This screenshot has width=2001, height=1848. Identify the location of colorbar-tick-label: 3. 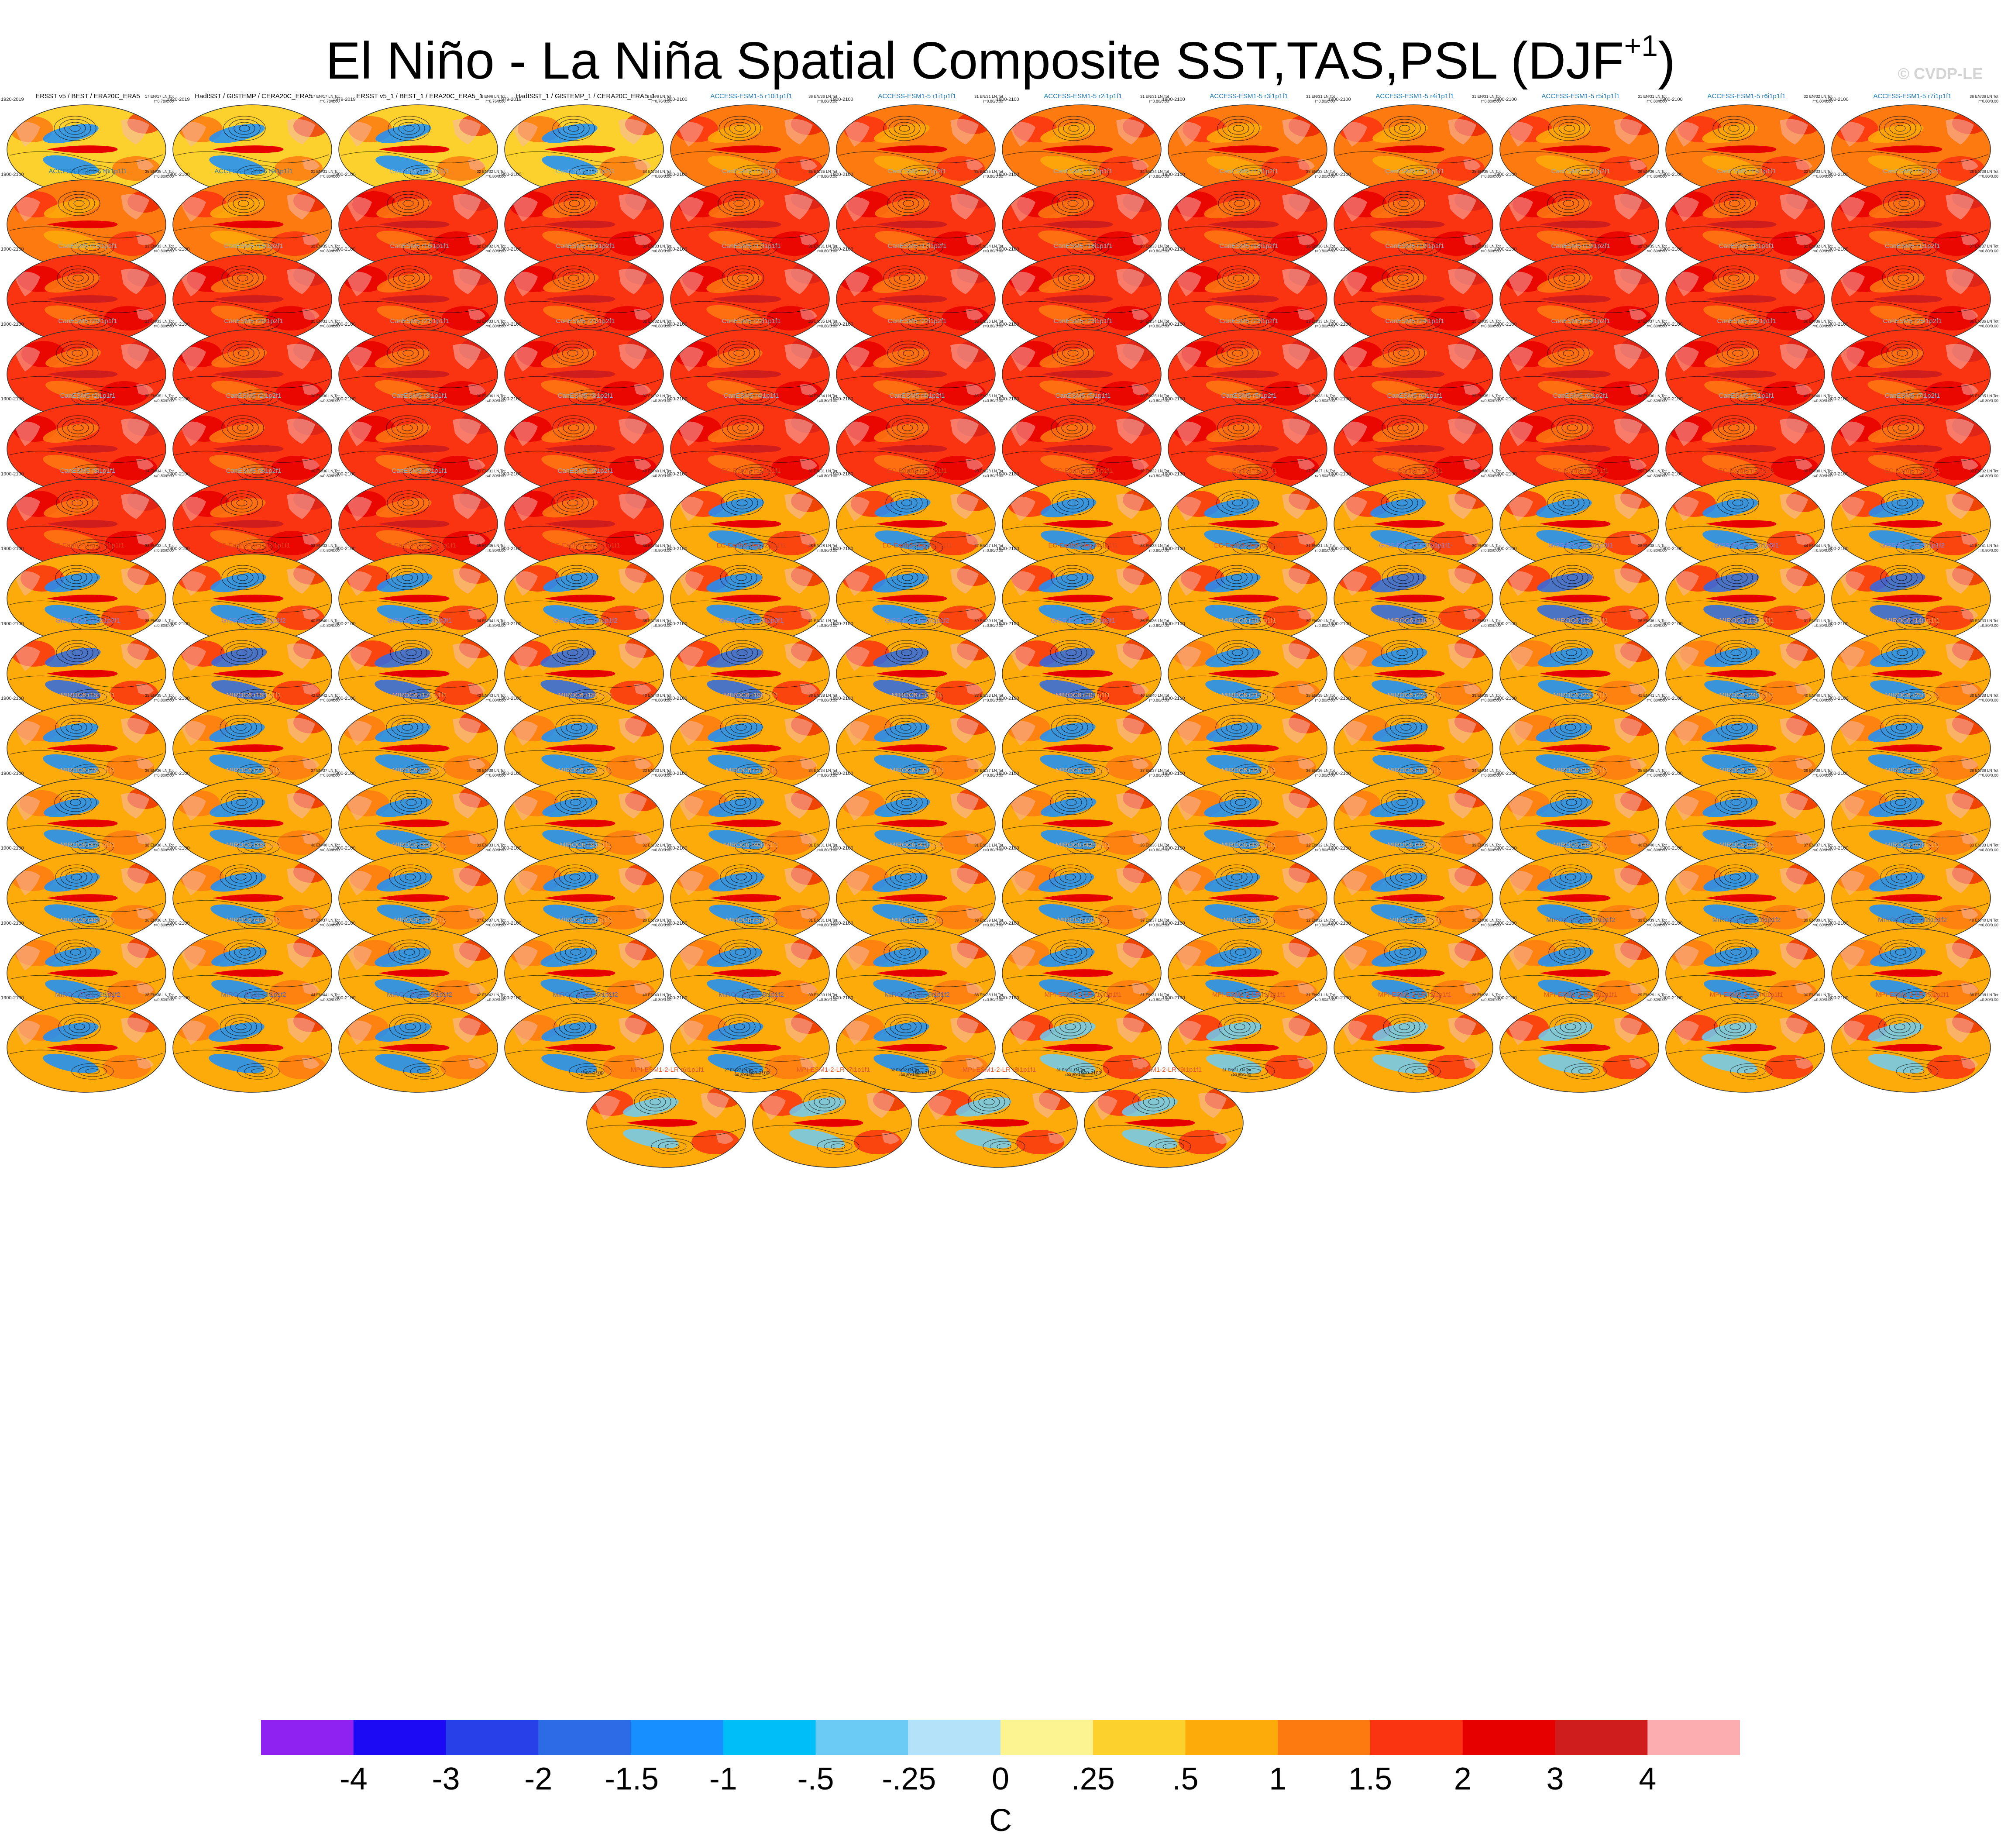
(1555, 1779).